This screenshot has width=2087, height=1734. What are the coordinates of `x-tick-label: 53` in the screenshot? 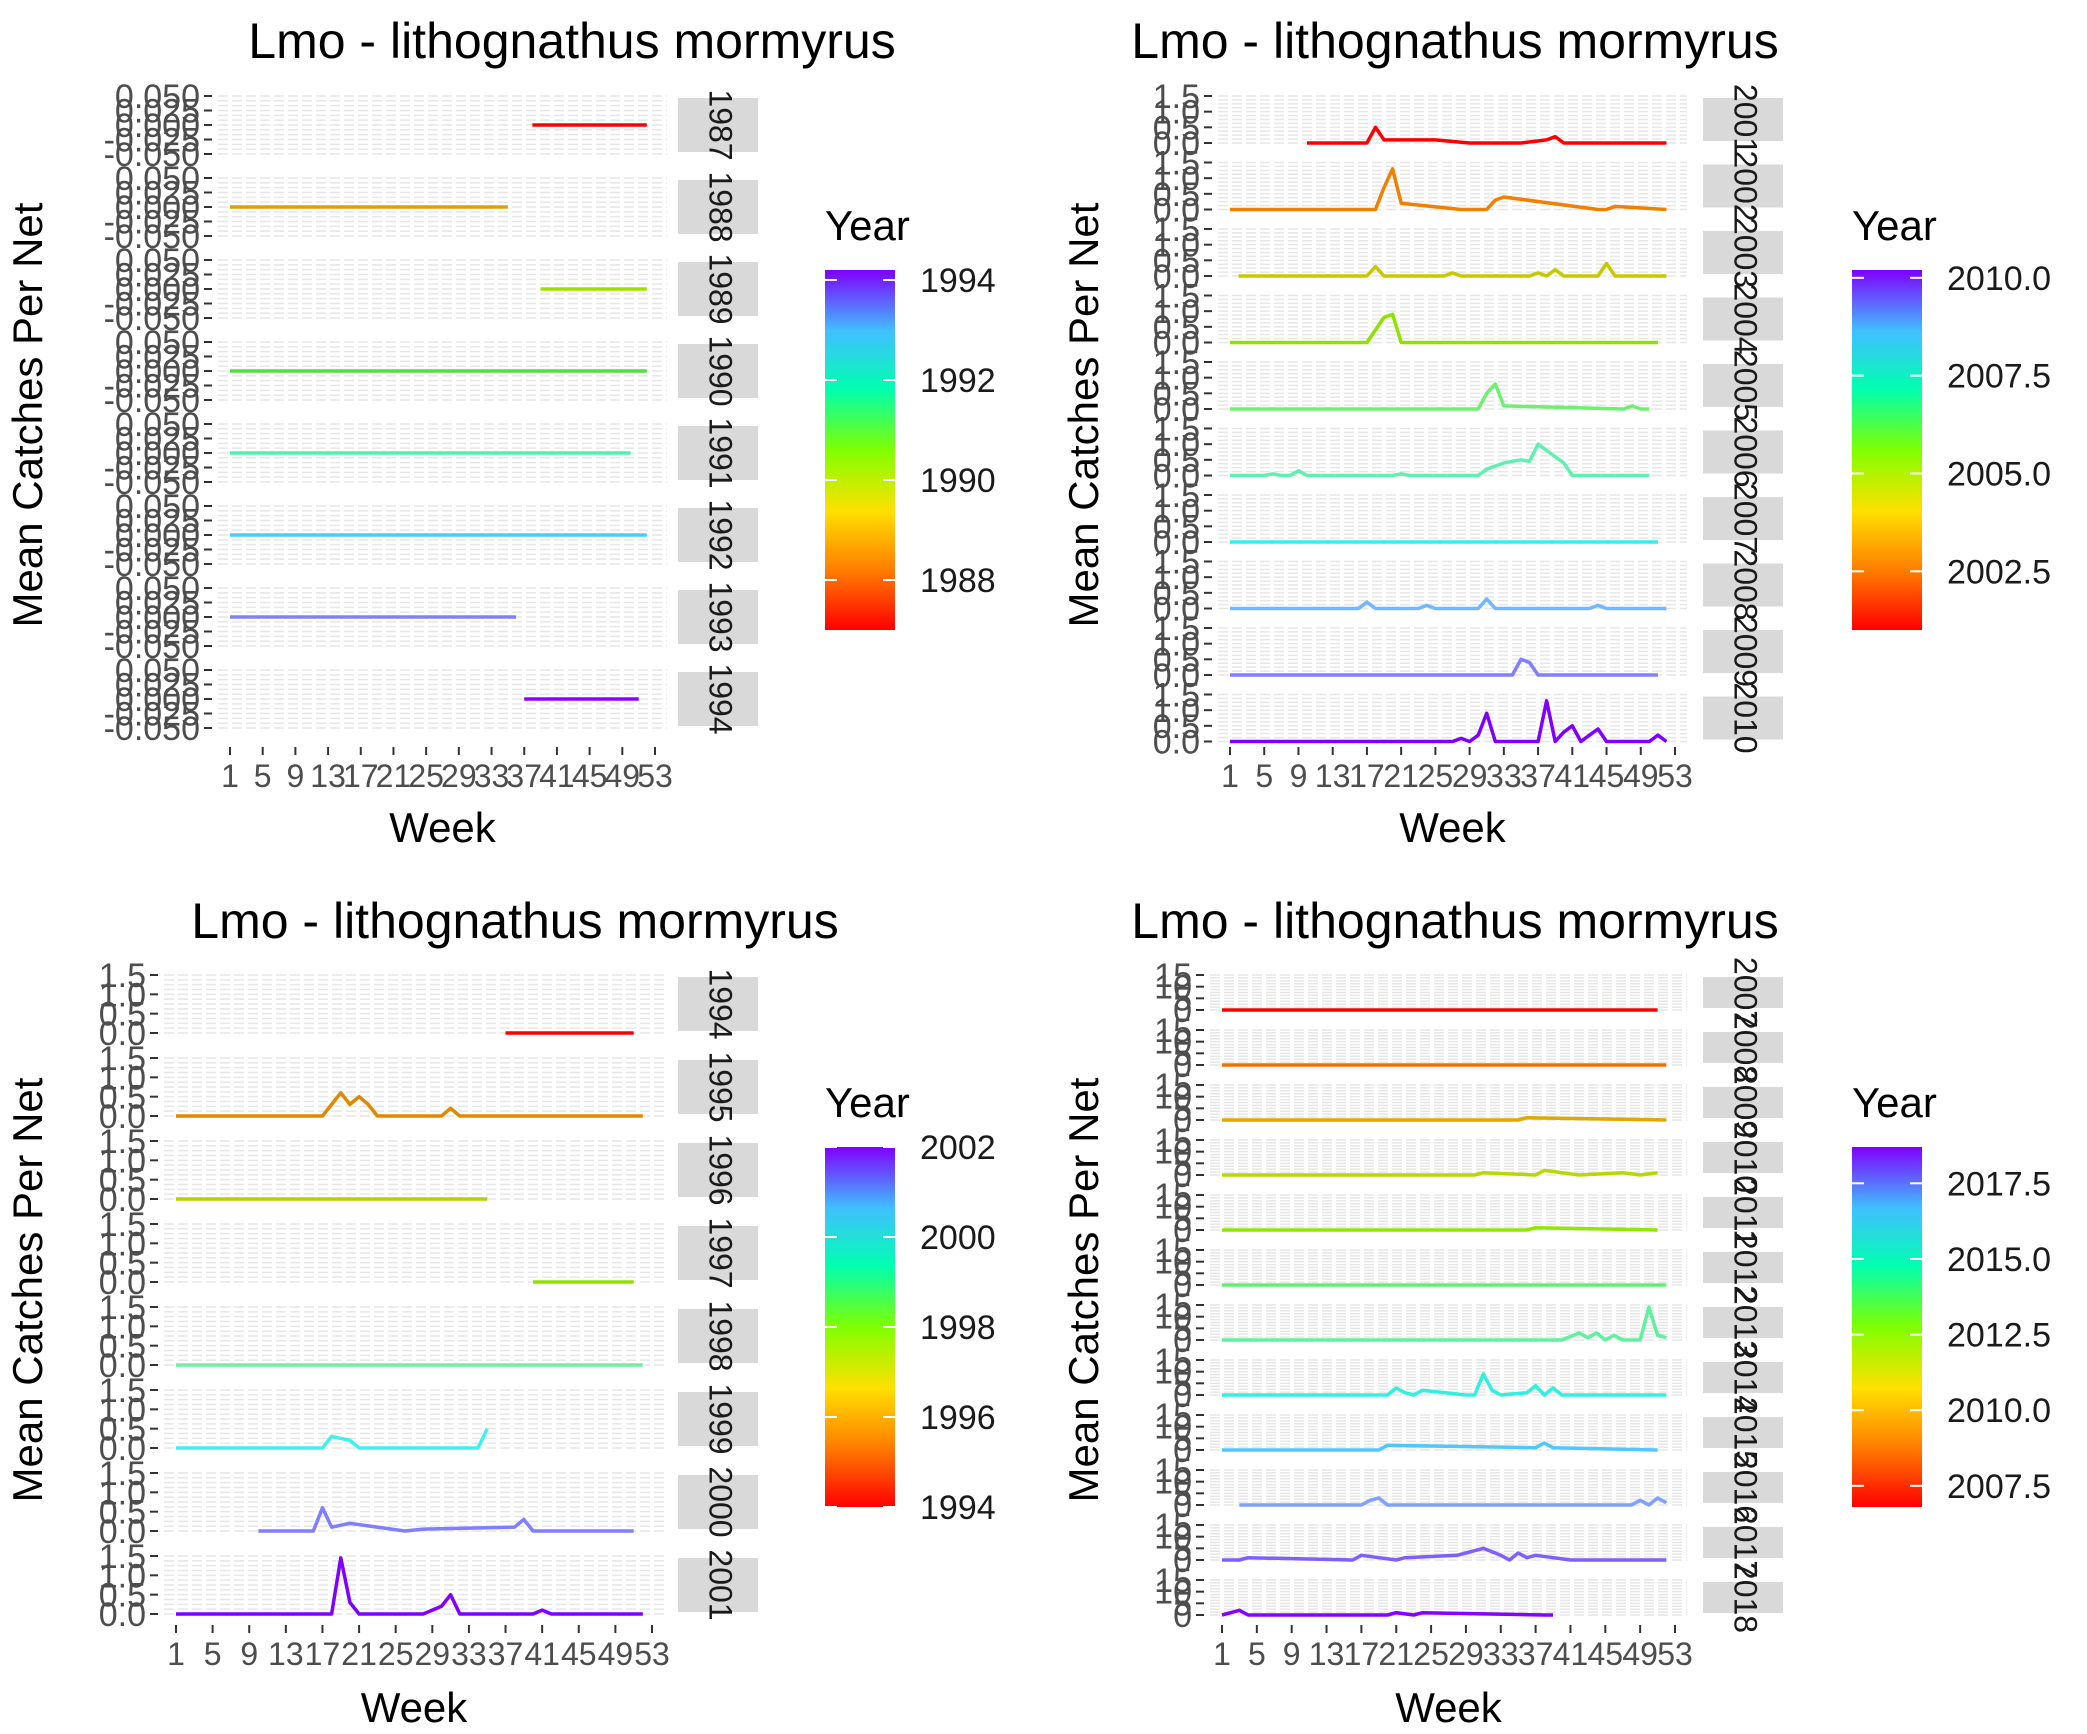 It's located at (1675, 1654).